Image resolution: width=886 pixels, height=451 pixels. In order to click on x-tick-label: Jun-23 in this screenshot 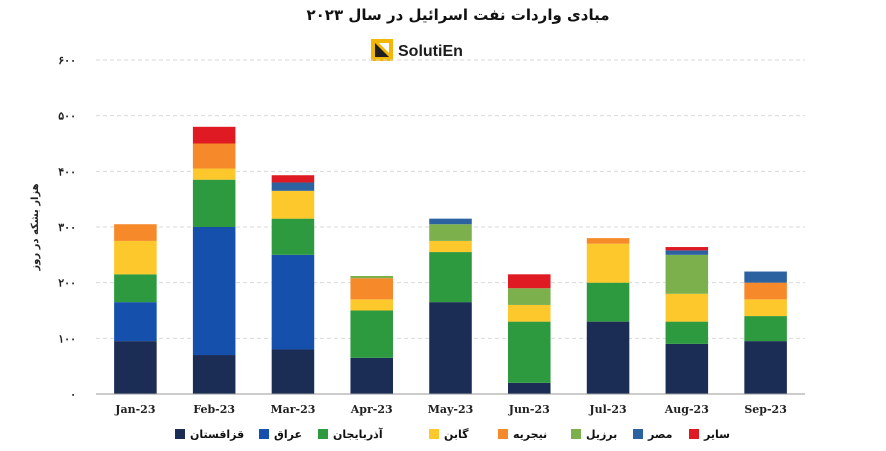, I will do `click(529, 409)`.